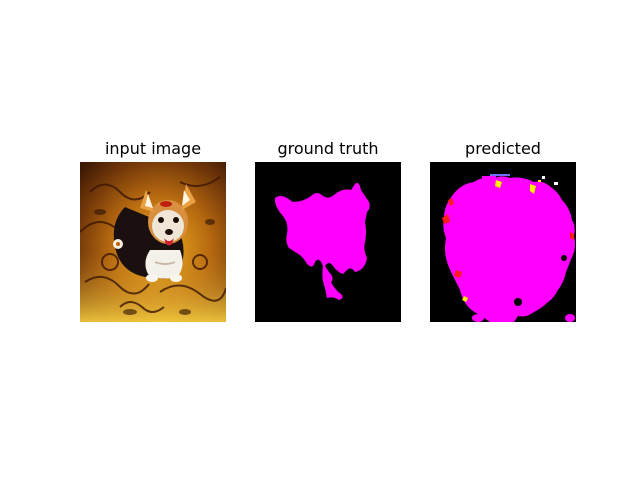 The height and width of the screenshot is (480, 640). I want to click on ground-truth-mask, so click(328, 242).